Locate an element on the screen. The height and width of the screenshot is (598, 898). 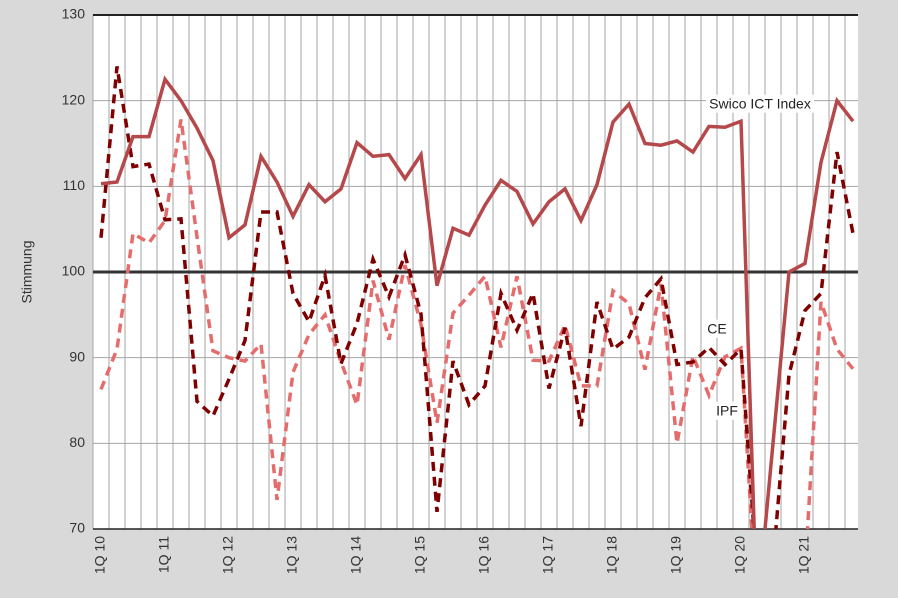
x-tick-label: 1Q 18 is located at coordinates (612, 555).